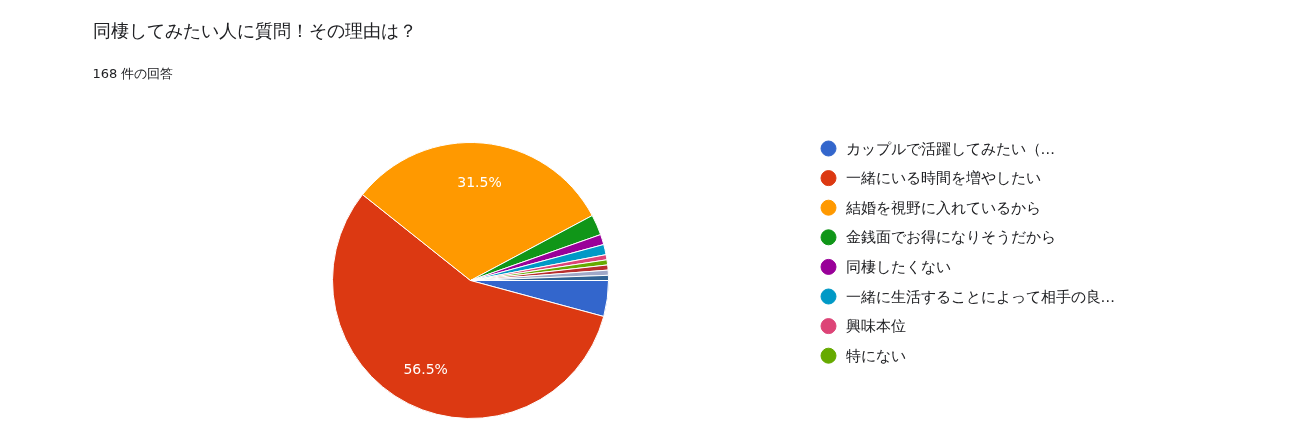  Describe the element at coordinates (898, 266) in the screenshot. I see `legend-label: 同棲したくない` at that location.